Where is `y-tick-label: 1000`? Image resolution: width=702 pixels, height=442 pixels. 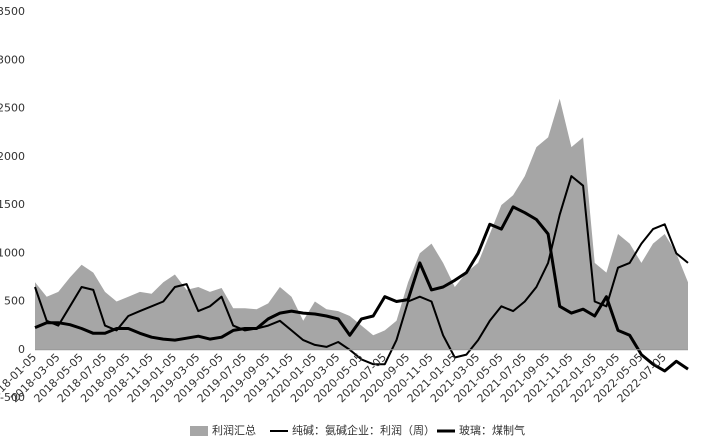
y-tick-label: 1000 is located at coordinates (12, 252).